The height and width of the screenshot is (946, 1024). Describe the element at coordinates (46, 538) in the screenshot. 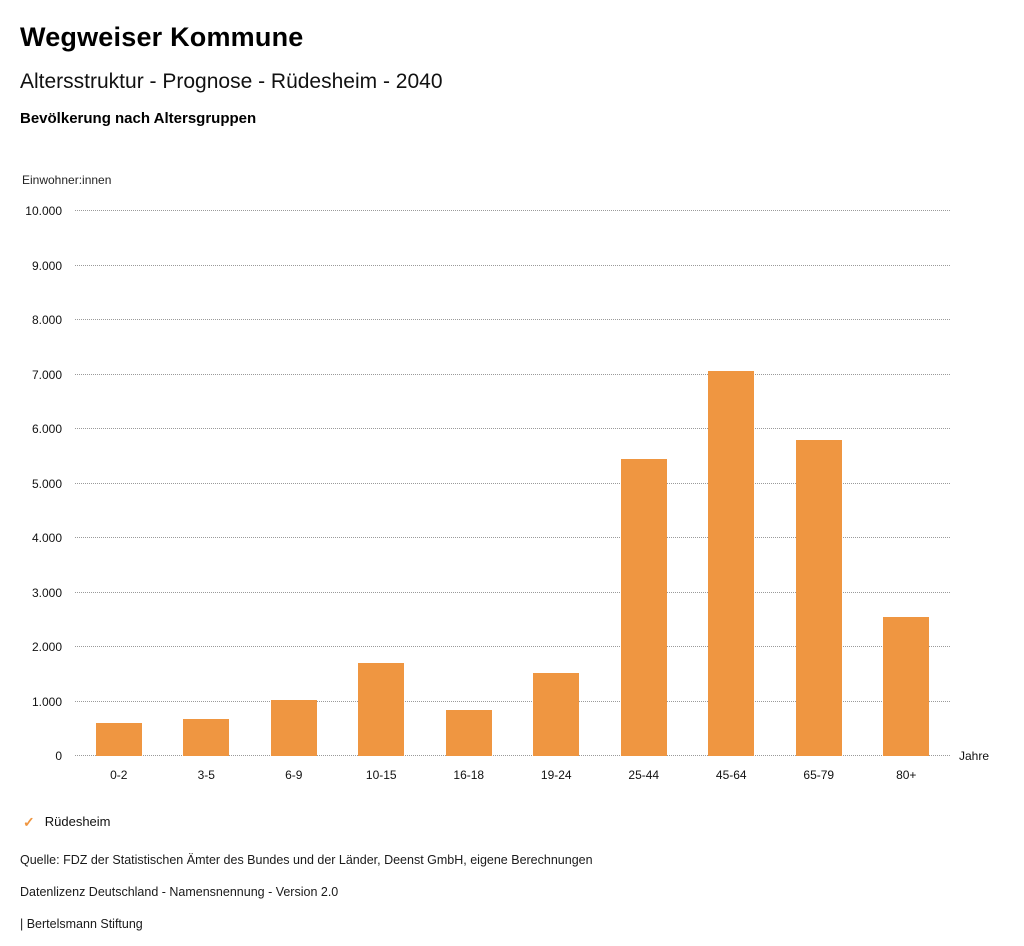

I see `y-tick-label: 4.000` at that location.